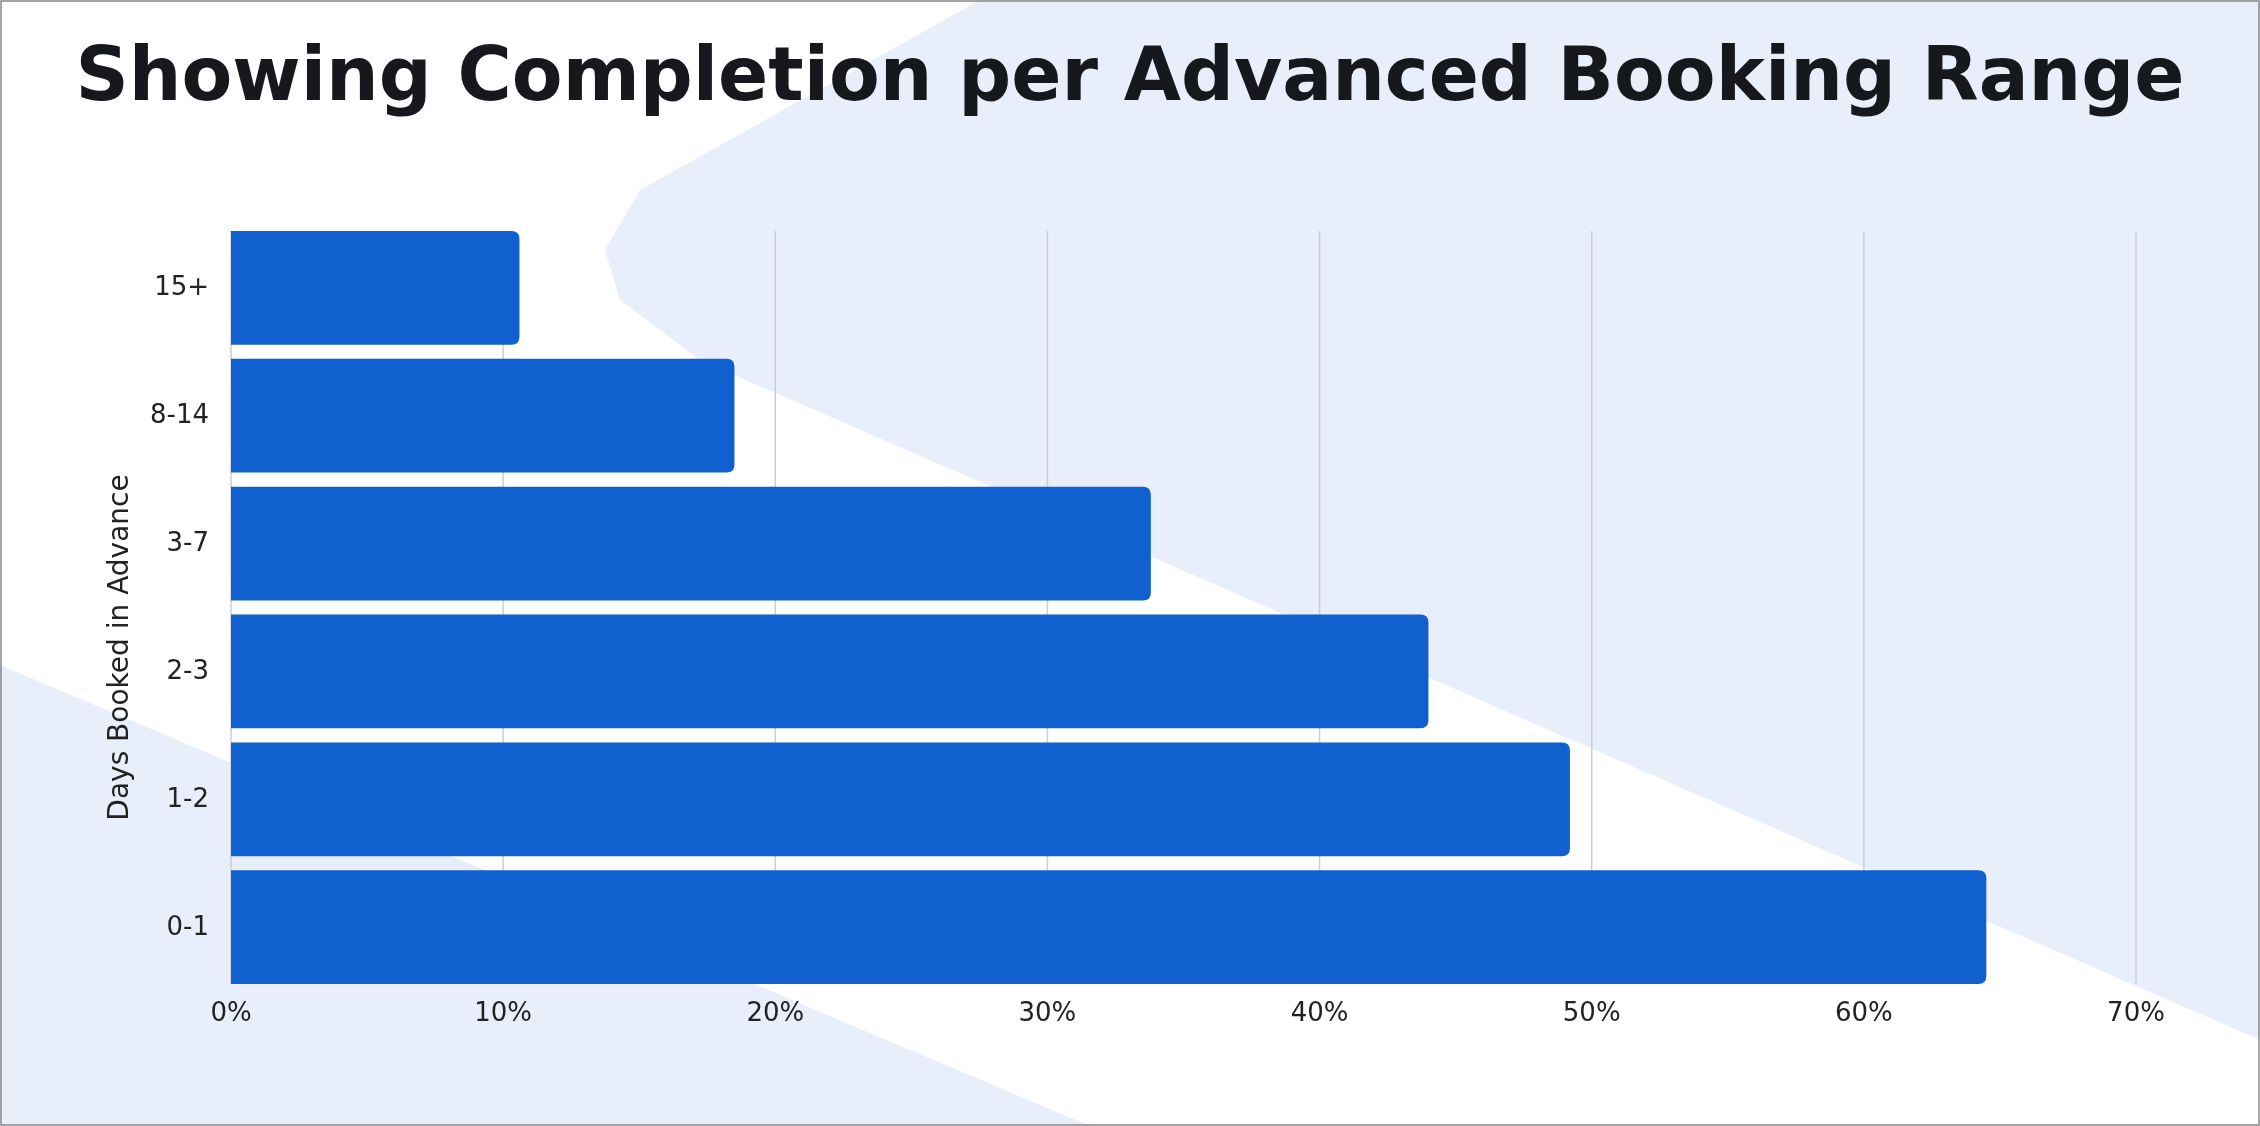 The width and height of the screenshot is (2260, 1126). Describe the element at coordinates (181, 286) in the screenshot. I see `y-tick-label: 15+` at that location.